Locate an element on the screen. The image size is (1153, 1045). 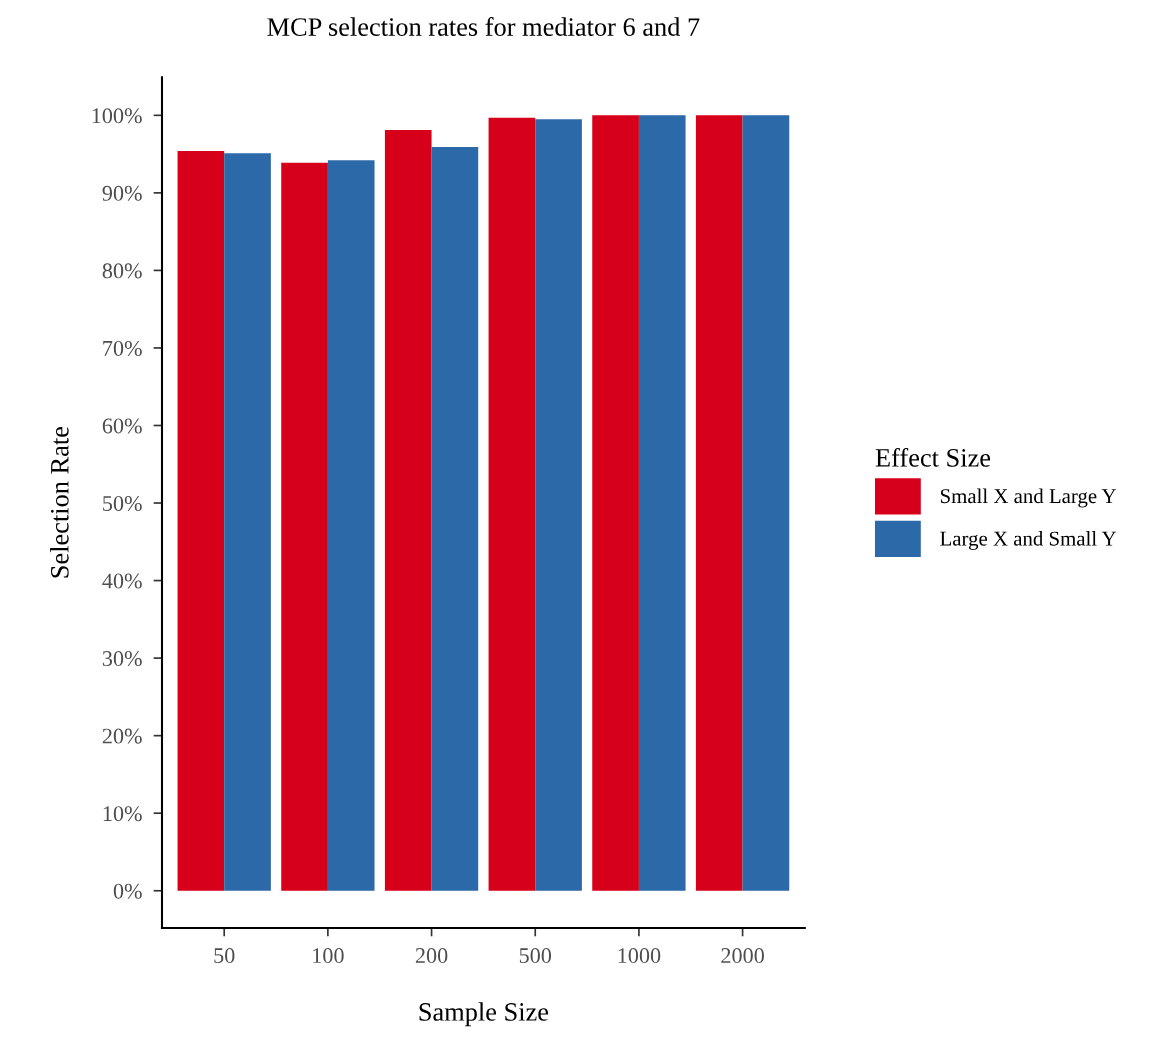
x-tick-label: 2000 is located at coordinates (742, 956).